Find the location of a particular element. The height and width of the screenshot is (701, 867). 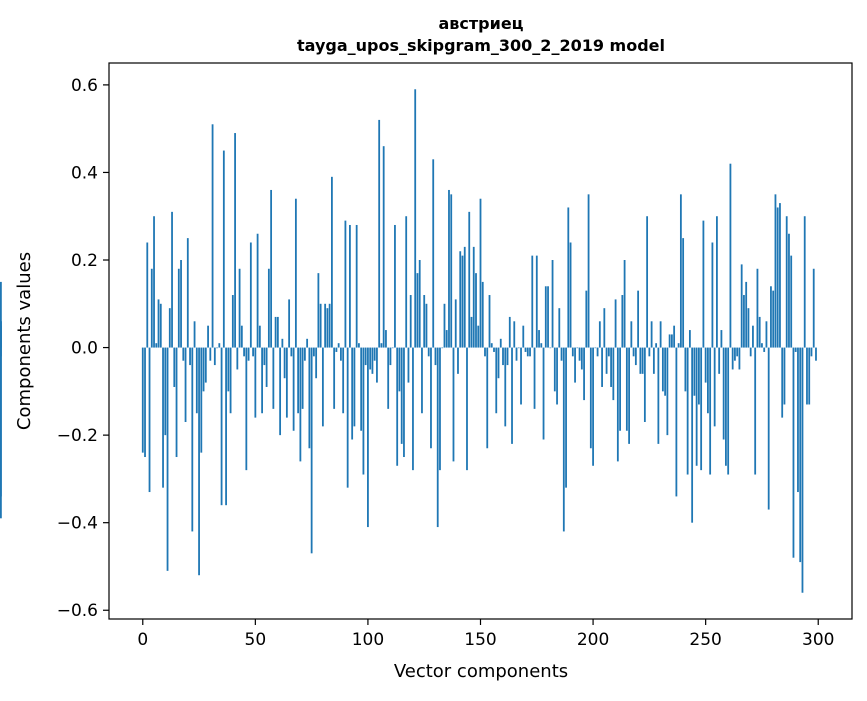

y-tick-label: 0.0 is located at coordinates (84, 349).